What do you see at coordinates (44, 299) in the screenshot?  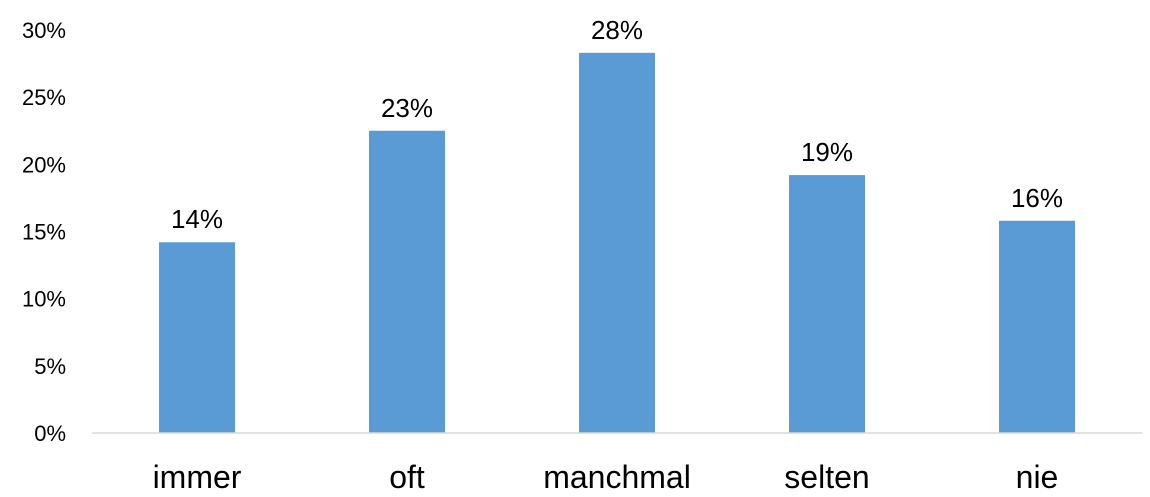 I see `y-tick-label: 10%` at bounding box center [44, 299].